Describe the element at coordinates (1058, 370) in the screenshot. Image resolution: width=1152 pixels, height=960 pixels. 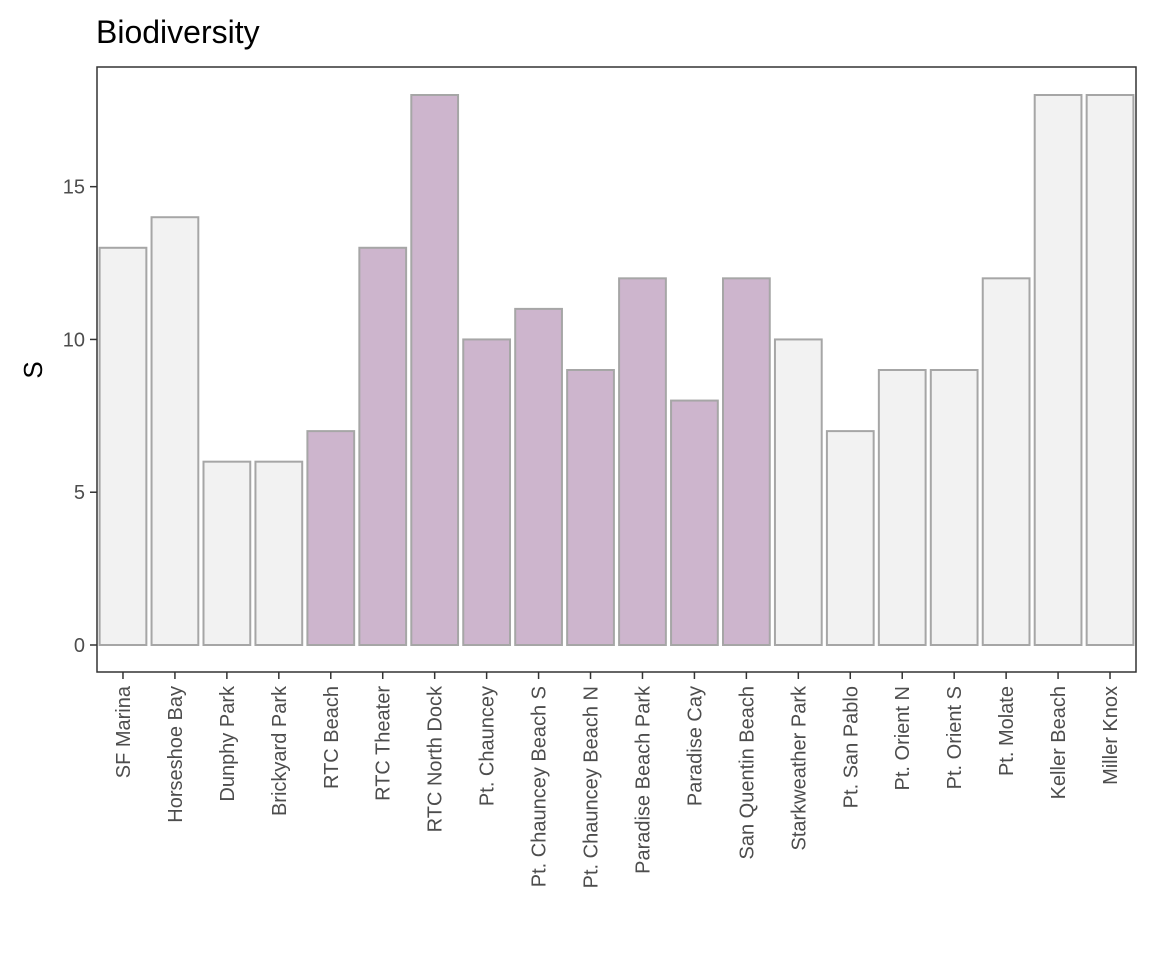
I see `bar-keller-beach` at that location.